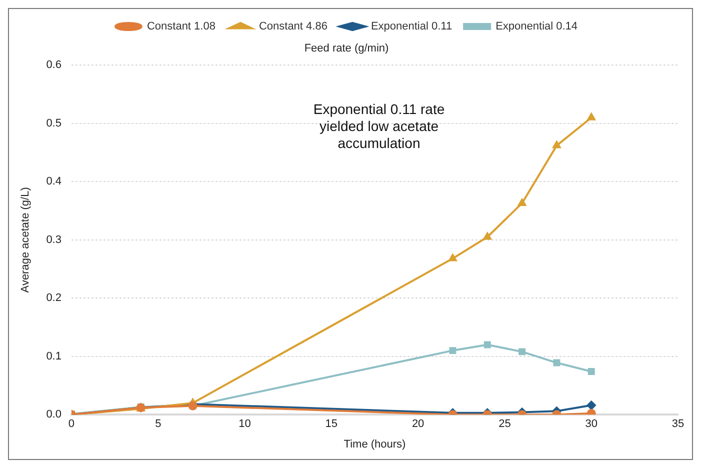  What do you see at coordinates (54, 414) in the screenshot?
I see `y-tick-label: 0.0` at bounding box center [54, 414].